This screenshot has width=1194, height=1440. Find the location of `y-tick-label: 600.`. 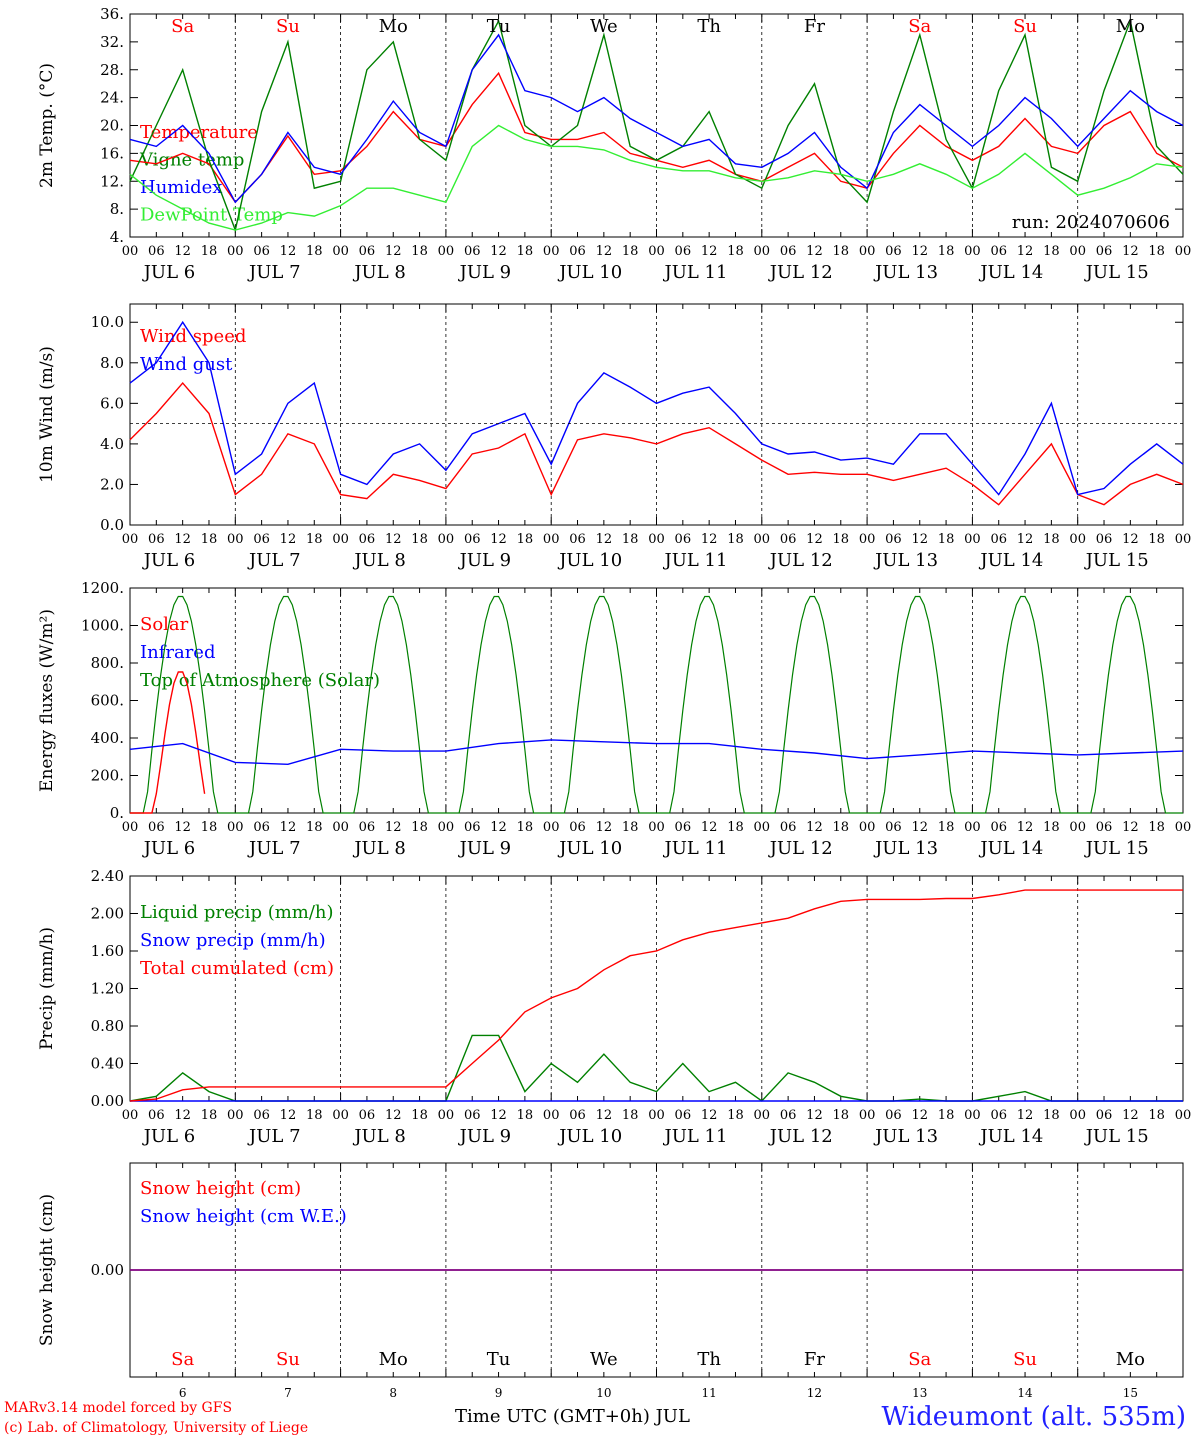

y-tick-label: 600. is located at coordinates (107, 701).